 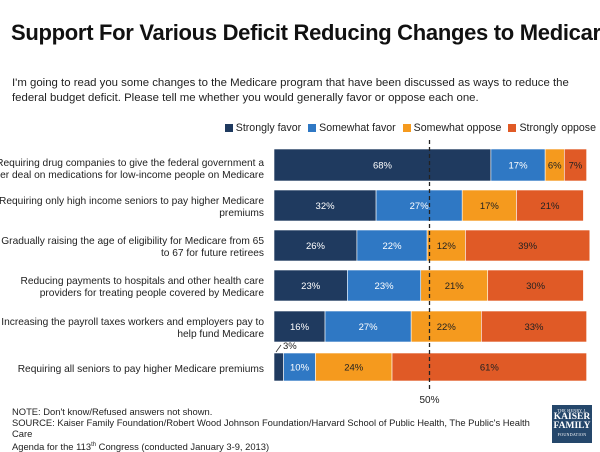 I want to click on bar-value-label: 7%, so click(x=576, y=166).